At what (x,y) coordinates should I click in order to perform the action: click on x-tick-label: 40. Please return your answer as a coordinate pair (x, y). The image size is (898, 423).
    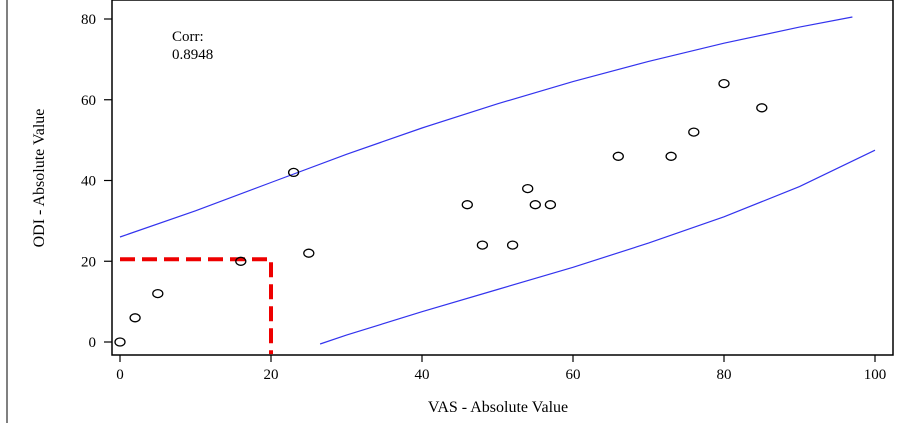
    Looking at the image, I should click on (422, 375).